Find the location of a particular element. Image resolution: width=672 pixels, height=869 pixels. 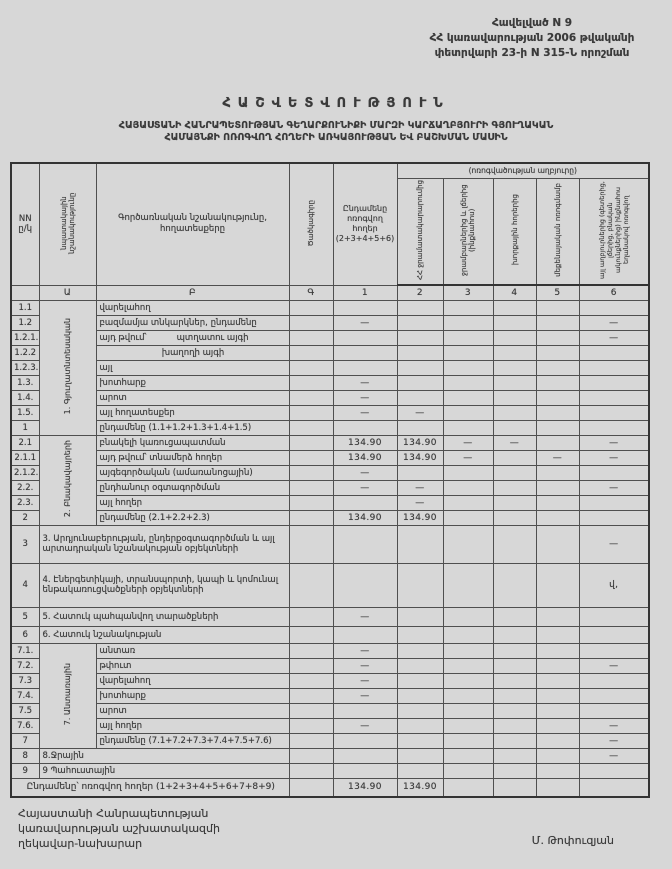

table-row: 1.4. արոտ — is located at coordinates (330, 397).